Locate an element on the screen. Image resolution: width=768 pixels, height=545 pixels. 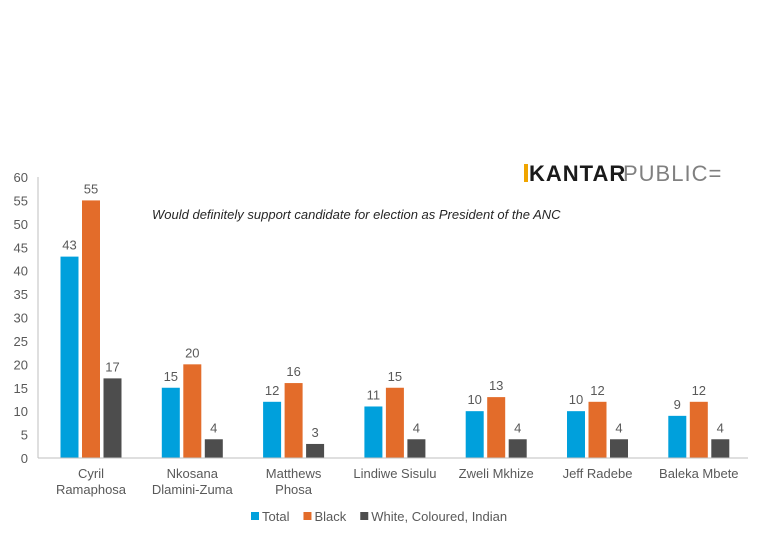
legend-label: Black is located at coordinates (330, 516).